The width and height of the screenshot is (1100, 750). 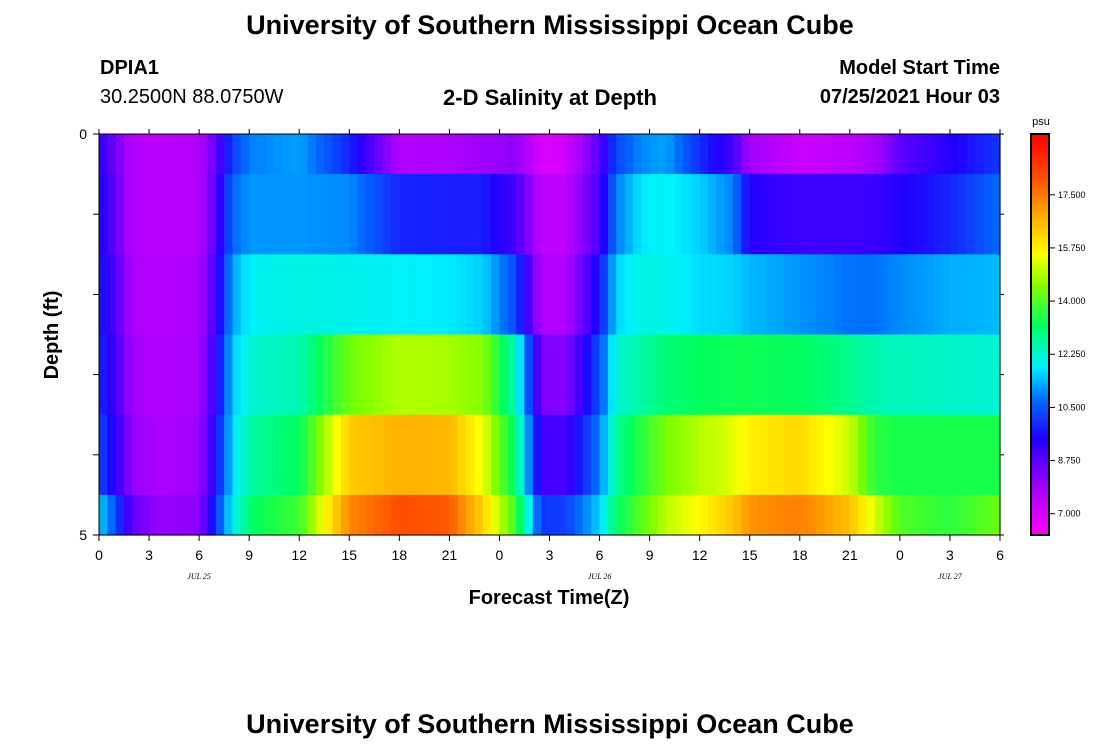 I want to click on x-tick-label: 18, so click(x=400, y=555).